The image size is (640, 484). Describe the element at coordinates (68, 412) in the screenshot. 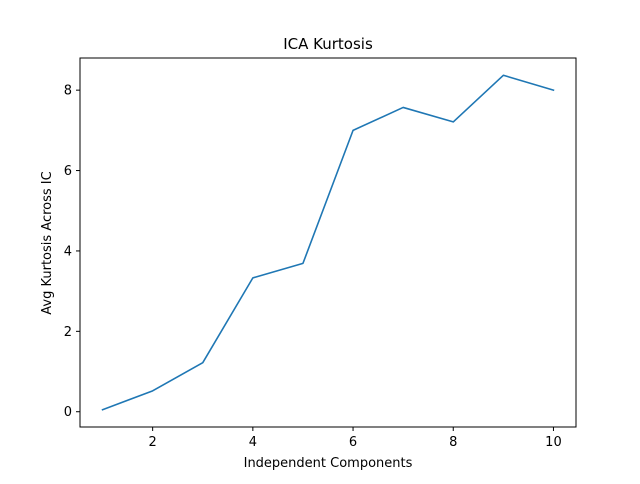

I see `y-tick-label-0: 0` at that location.